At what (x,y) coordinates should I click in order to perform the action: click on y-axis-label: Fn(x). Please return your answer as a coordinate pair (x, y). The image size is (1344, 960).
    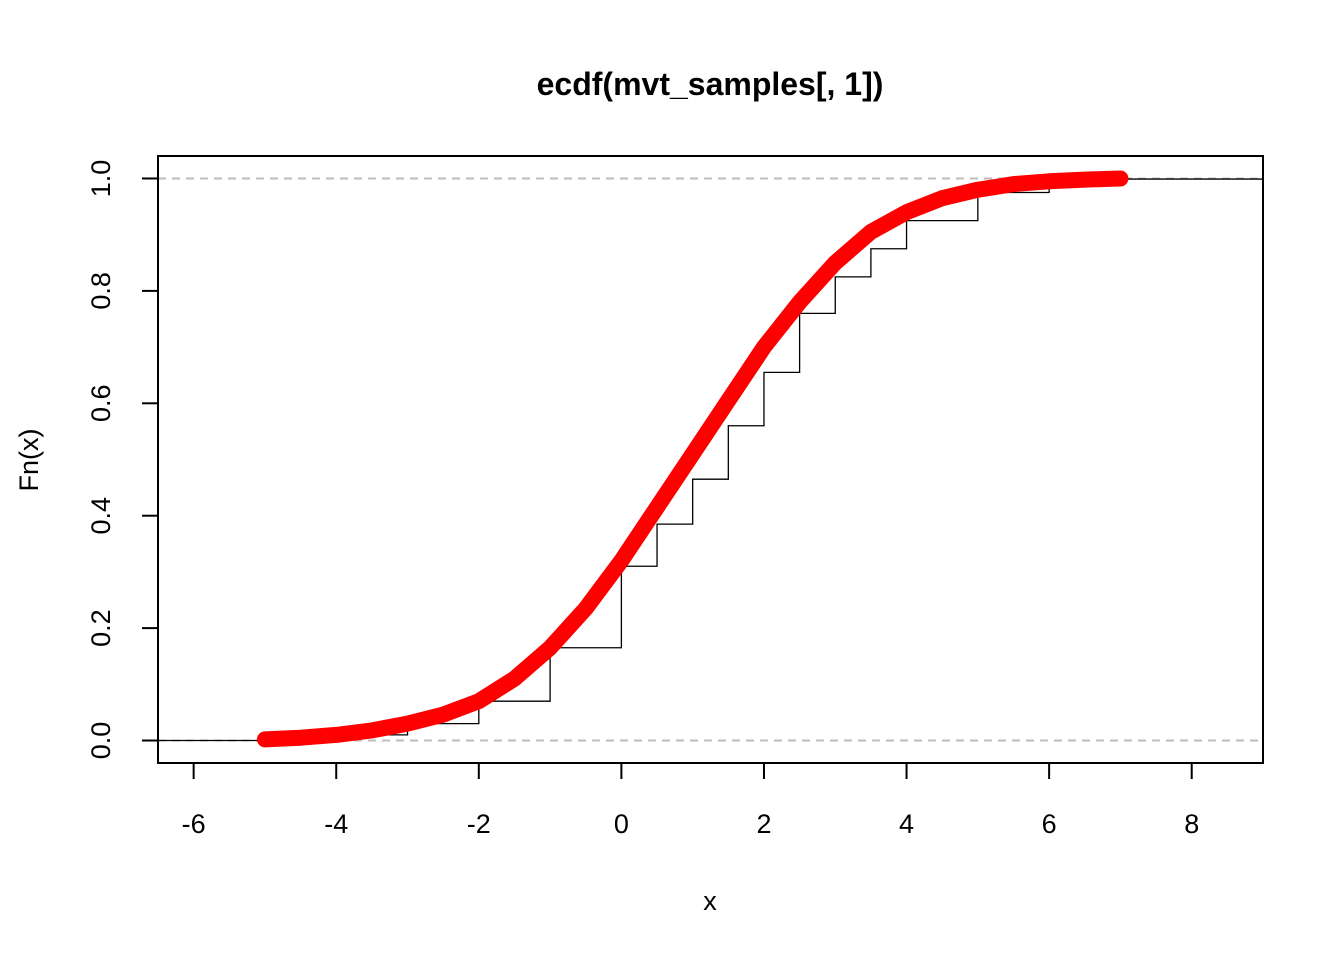
    Looking at the image, I should click on (29, 460).